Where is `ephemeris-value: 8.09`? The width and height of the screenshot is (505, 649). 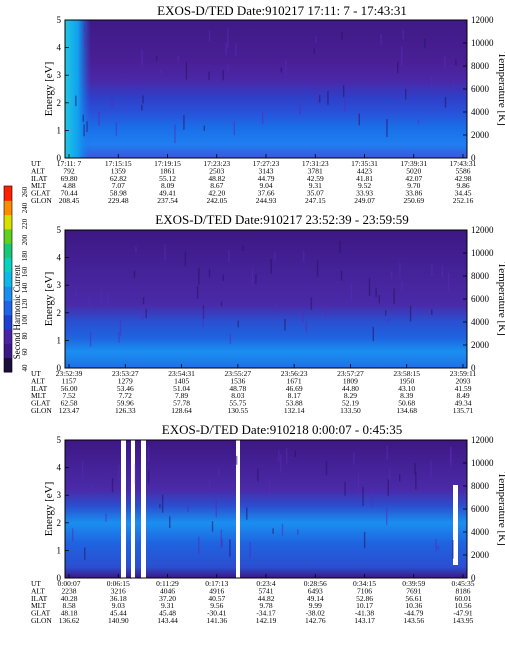 ephemeris-value: 8.09 is located at coordinates (167, 185).